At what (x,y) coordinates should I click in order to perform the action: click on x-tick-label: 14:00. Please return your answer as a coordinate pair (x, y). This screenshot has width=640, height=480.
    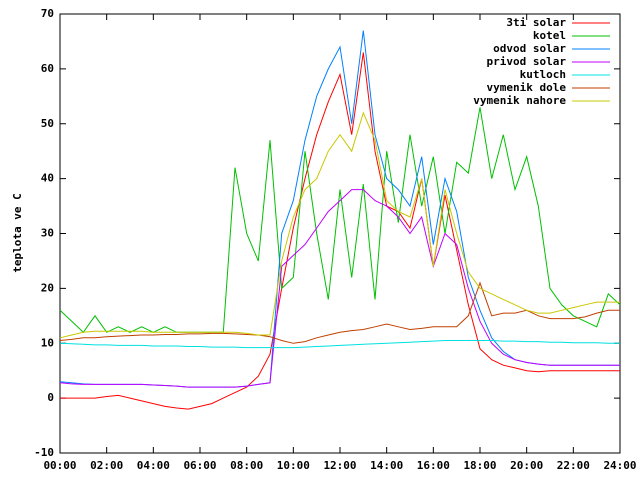
    Looking at the image, I should click on (386, 465).